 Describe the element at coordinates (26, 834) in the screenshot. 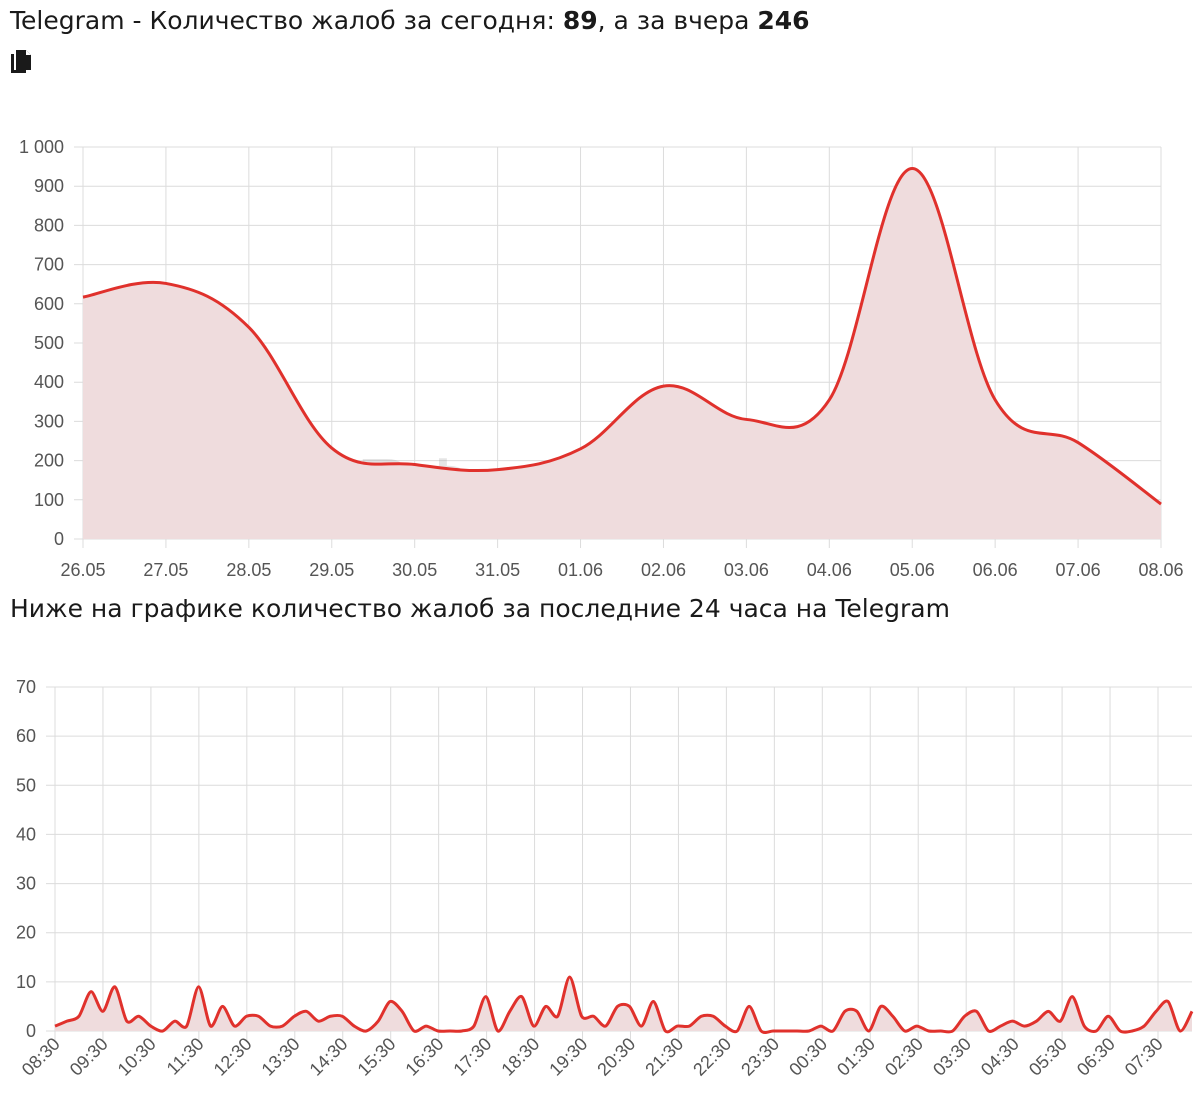

I see `y-tick-label: 40` at that location.